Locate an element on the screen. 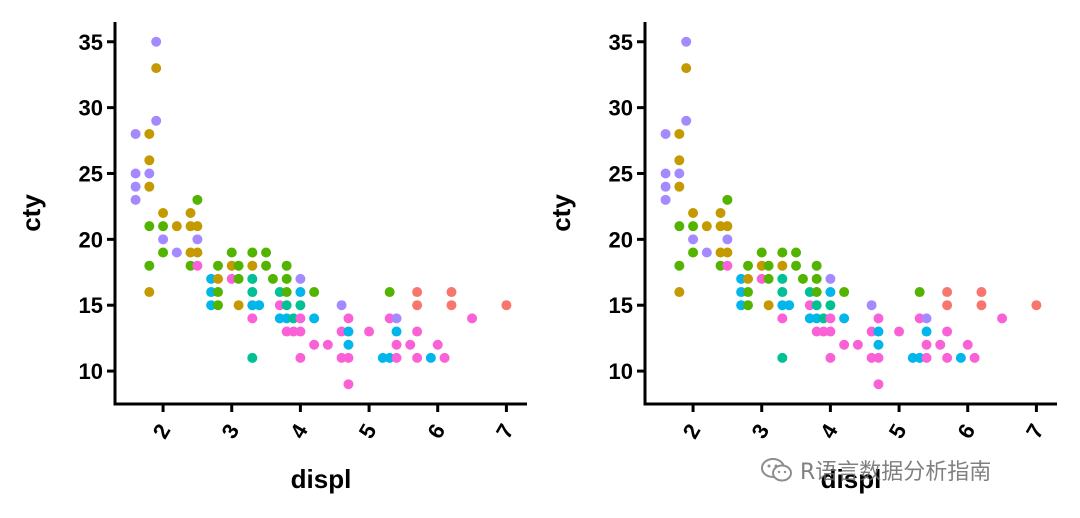 Image resolution: width=1080 pixels, height=518 pixels. y-tick-label: 30 is located at coordinates (91, 108).